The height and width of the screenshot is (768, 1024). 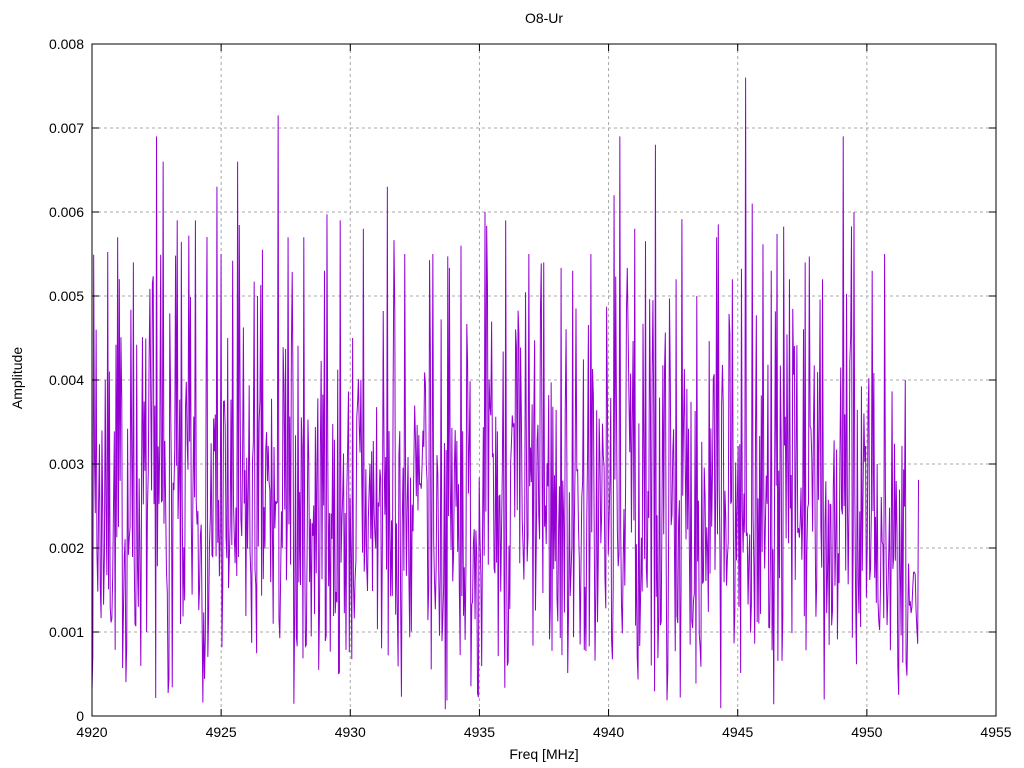 I want to click on y-tick-label: 0, so click(x=80, y=716).